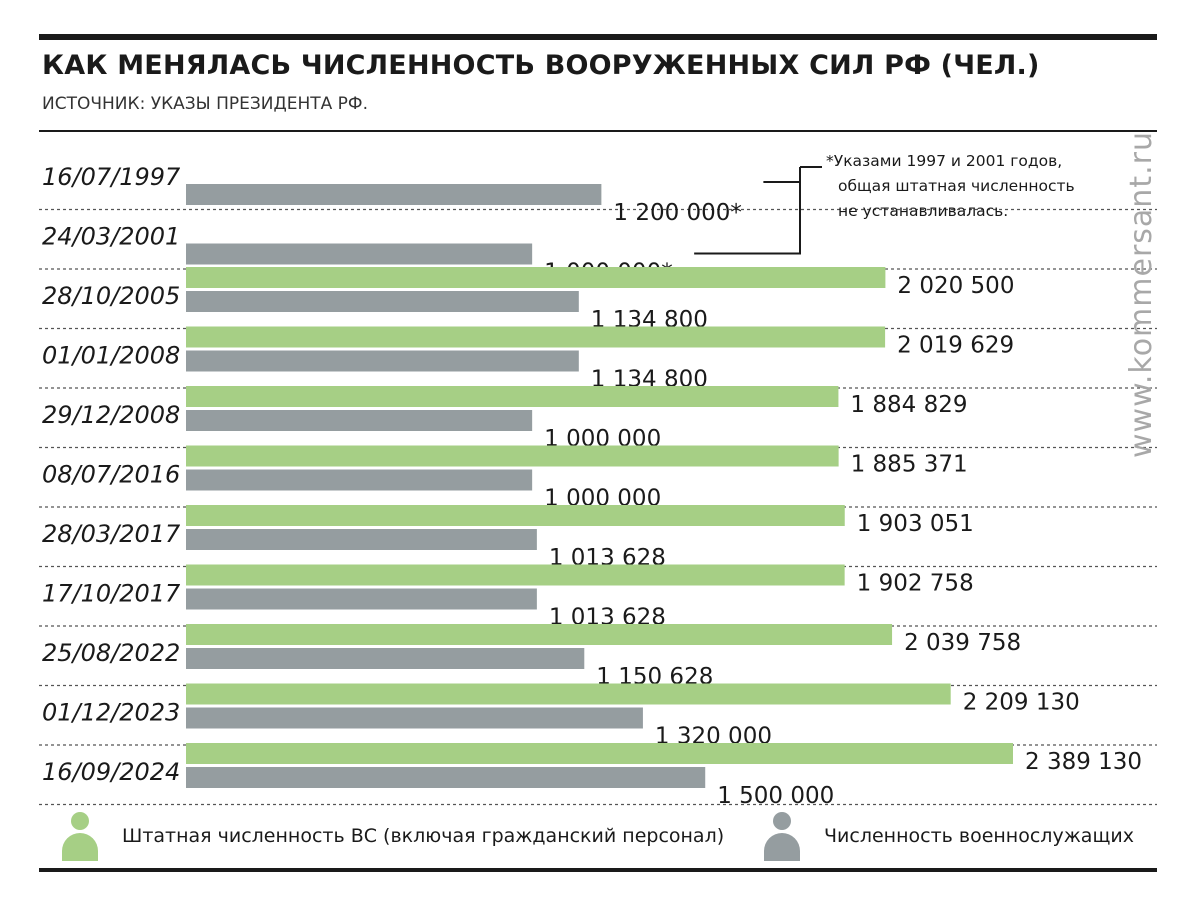 Image resolution: width=1200 pixels, height=912 pixels. What do you see at coordinates (598, 37) in the screenshot?
I see `top-rule` at bounding box center [598, 37].